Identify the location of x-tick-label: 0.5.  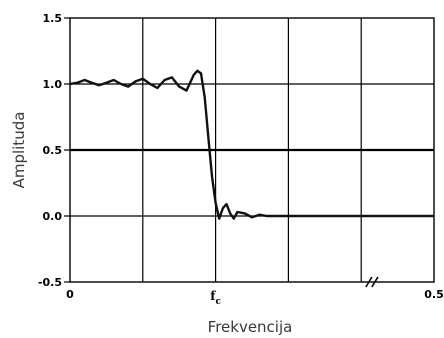
(434, 294).